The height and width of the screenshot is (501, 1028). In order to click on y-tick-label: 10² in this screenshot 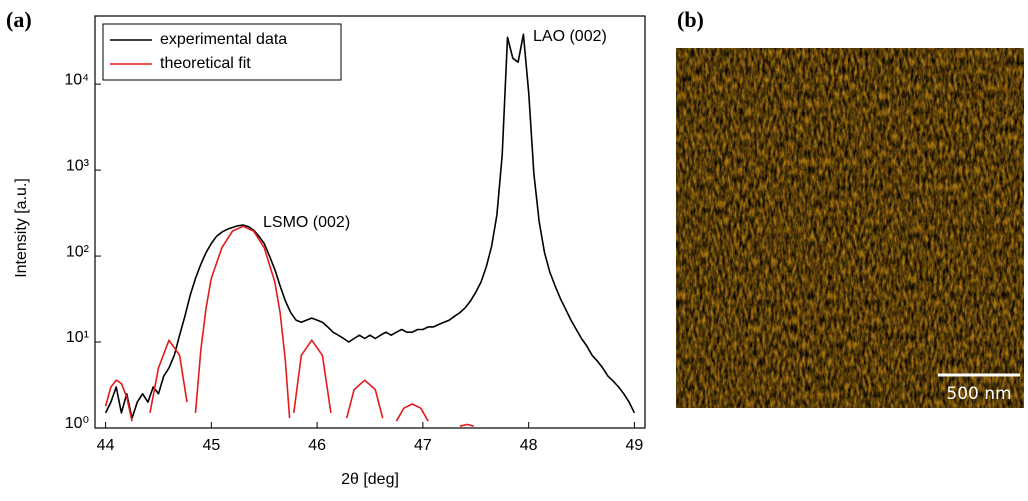, I will do `click(78, 251)`.